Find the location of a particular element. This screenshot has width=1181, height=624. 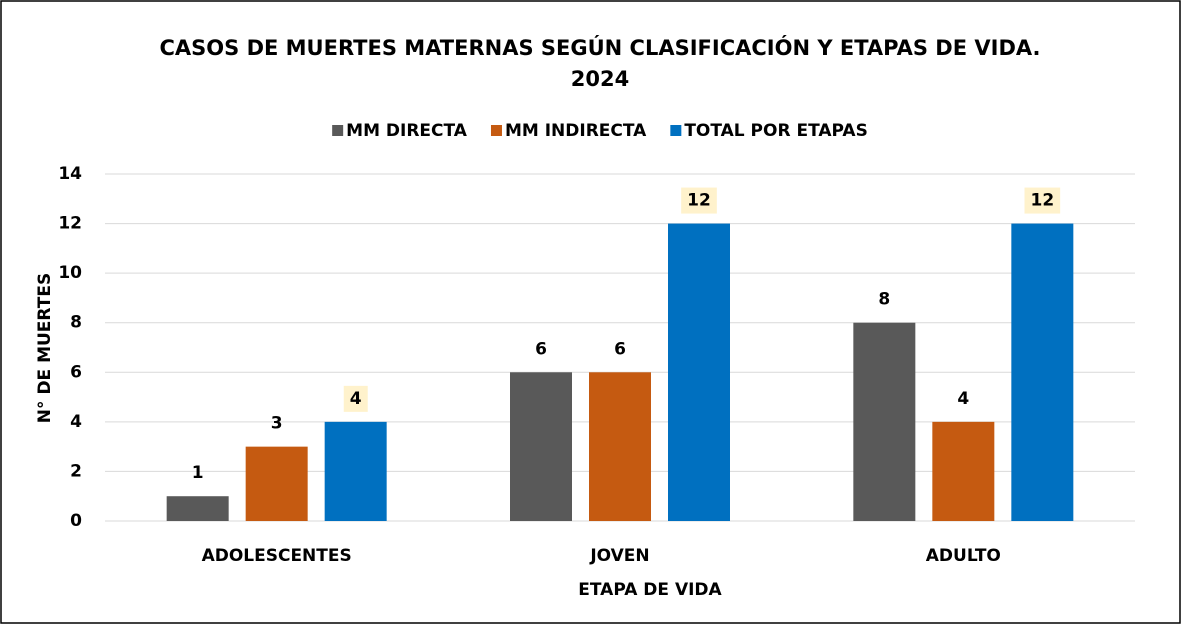

chart-title: 2024 is located at coordinates (600, 79).